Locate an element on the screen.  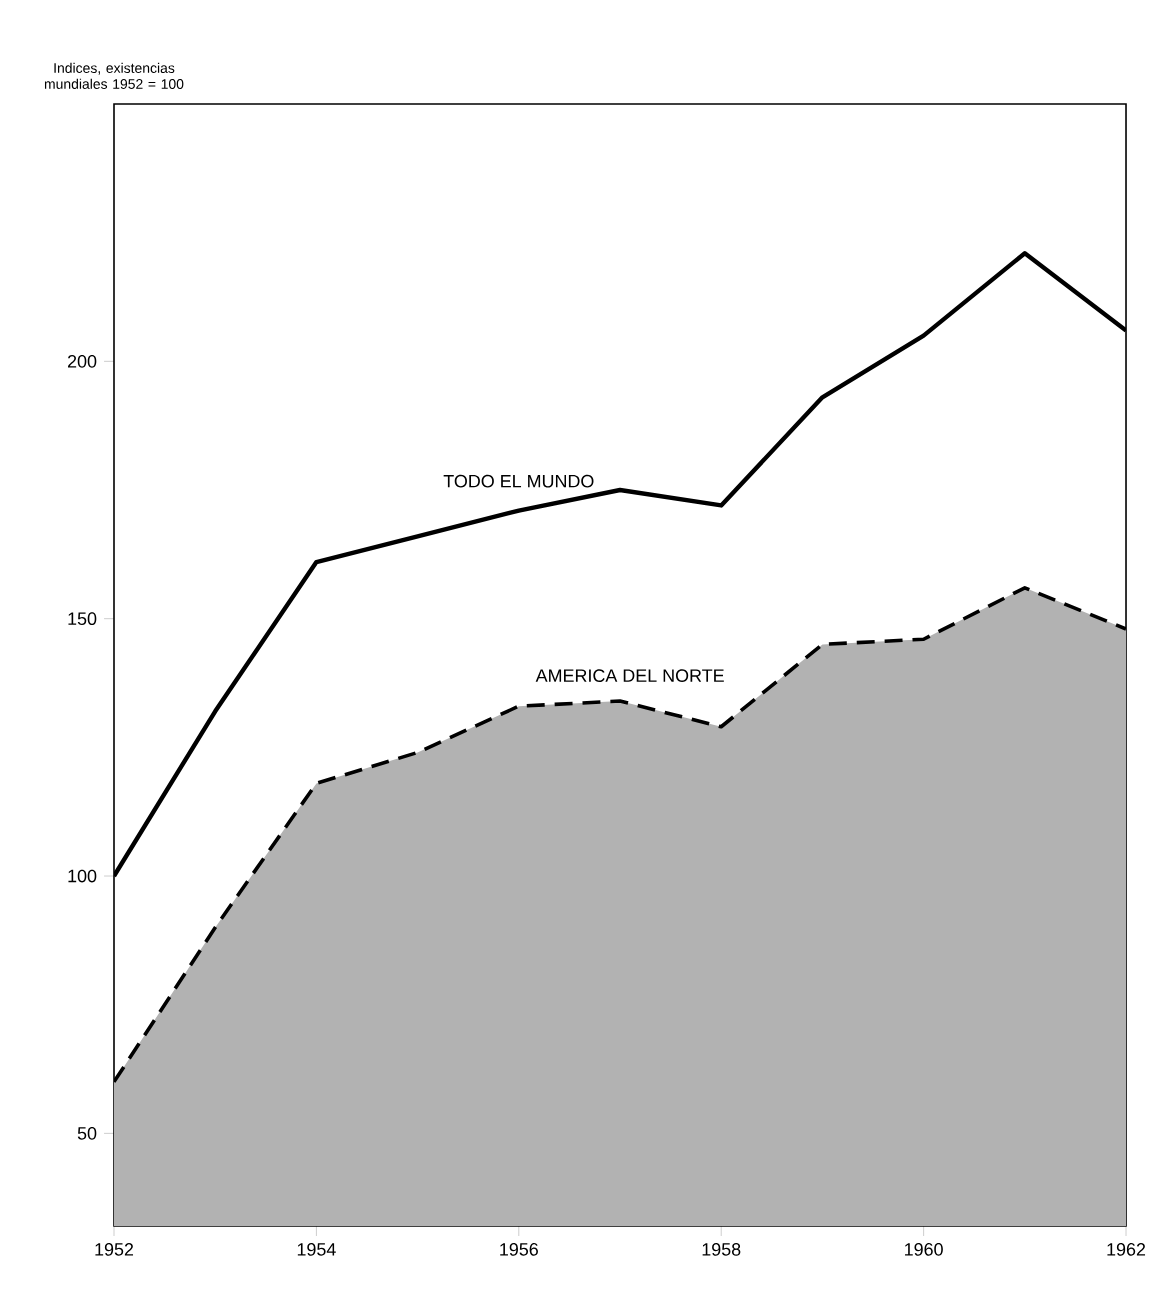
x-tick-label: 1954 is located at coordinates (316, 1249).